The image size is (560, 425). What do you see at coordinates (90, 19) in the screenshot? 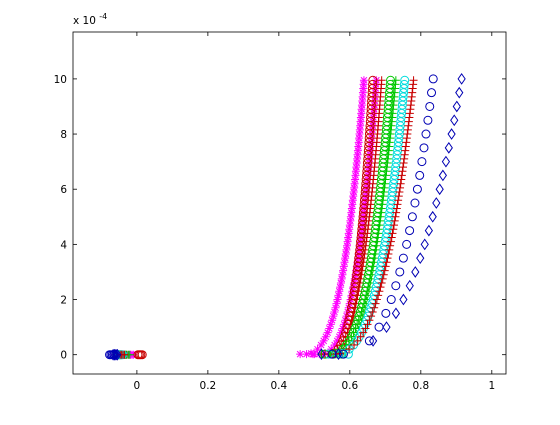
I see `y-exponent-label: x 10 -4` at bounding box center [90, 19].